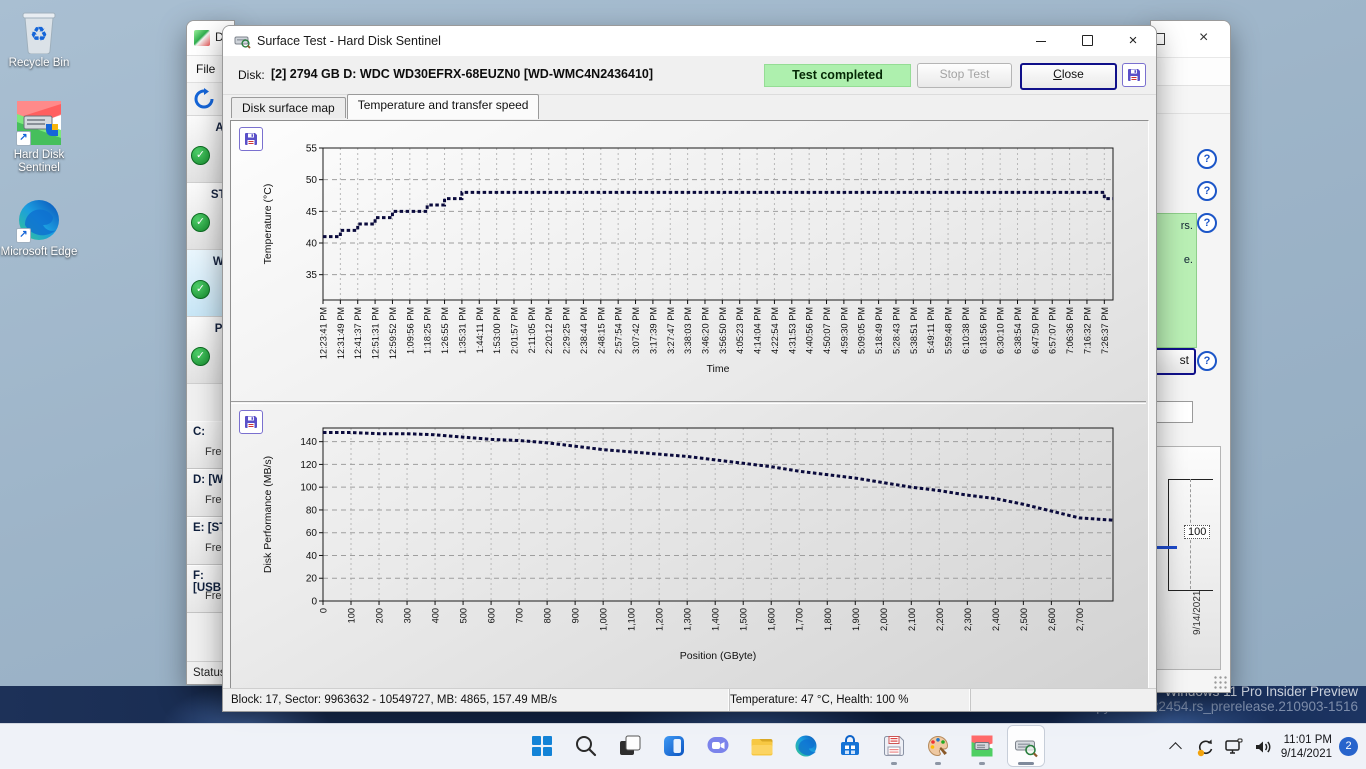  What do you see at coordinates (1024, 619) in the screenshot?
I see `svg-text: 2,500` at bounding box center [1024, 619].